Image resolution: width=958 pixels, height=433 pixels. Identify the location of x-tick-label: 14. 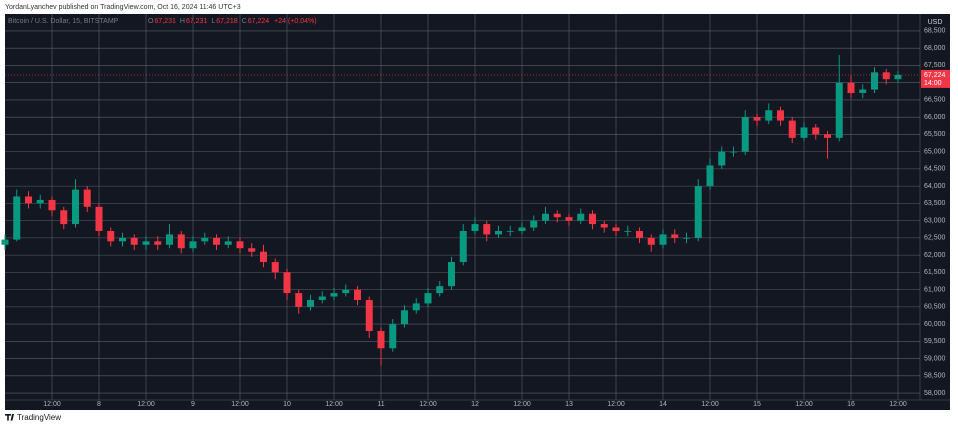
(663, 404).